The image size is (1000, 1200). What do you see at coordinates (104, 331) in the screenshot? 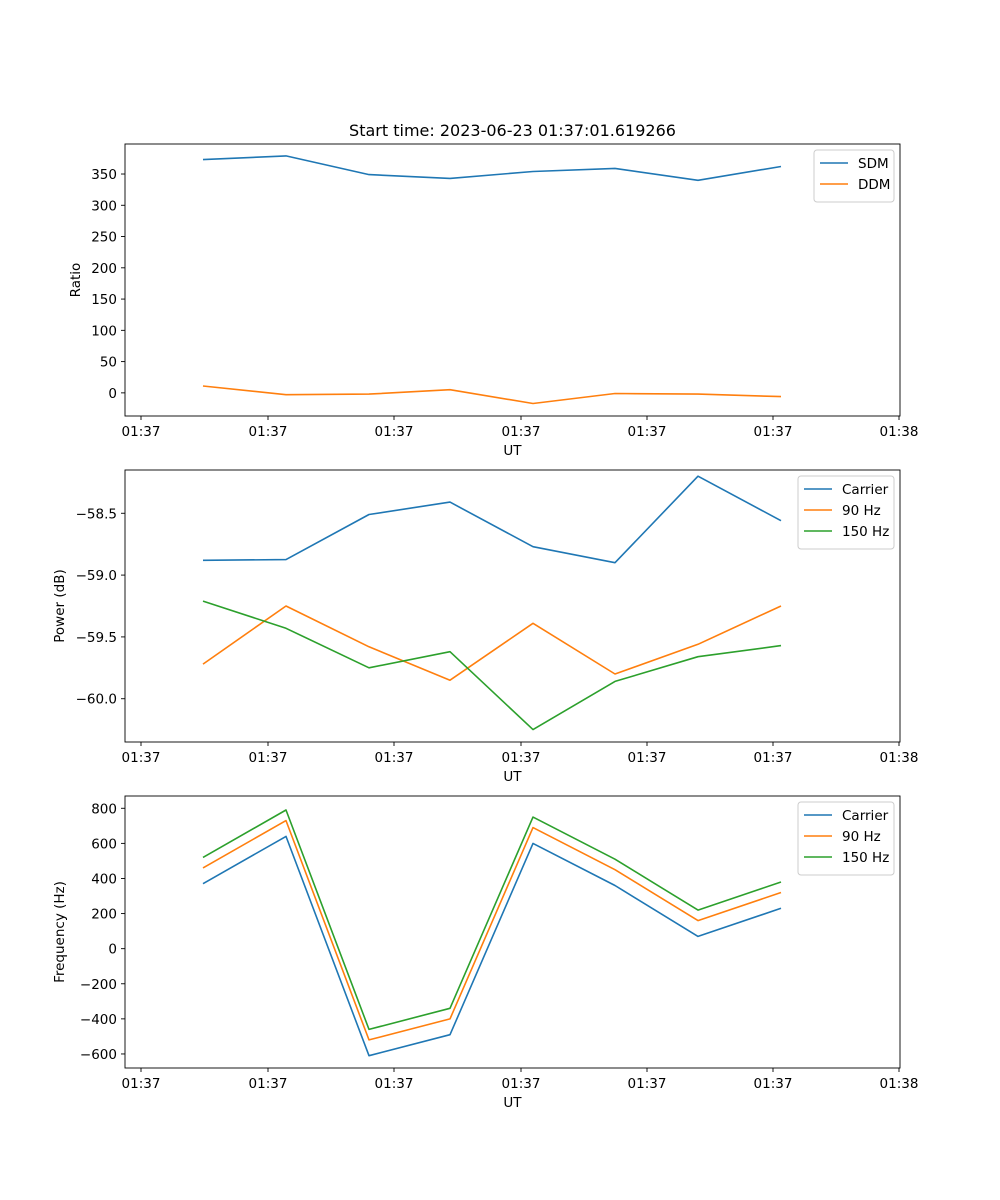
I see `y-tick-label: 100` at bounding box center [104, 331].